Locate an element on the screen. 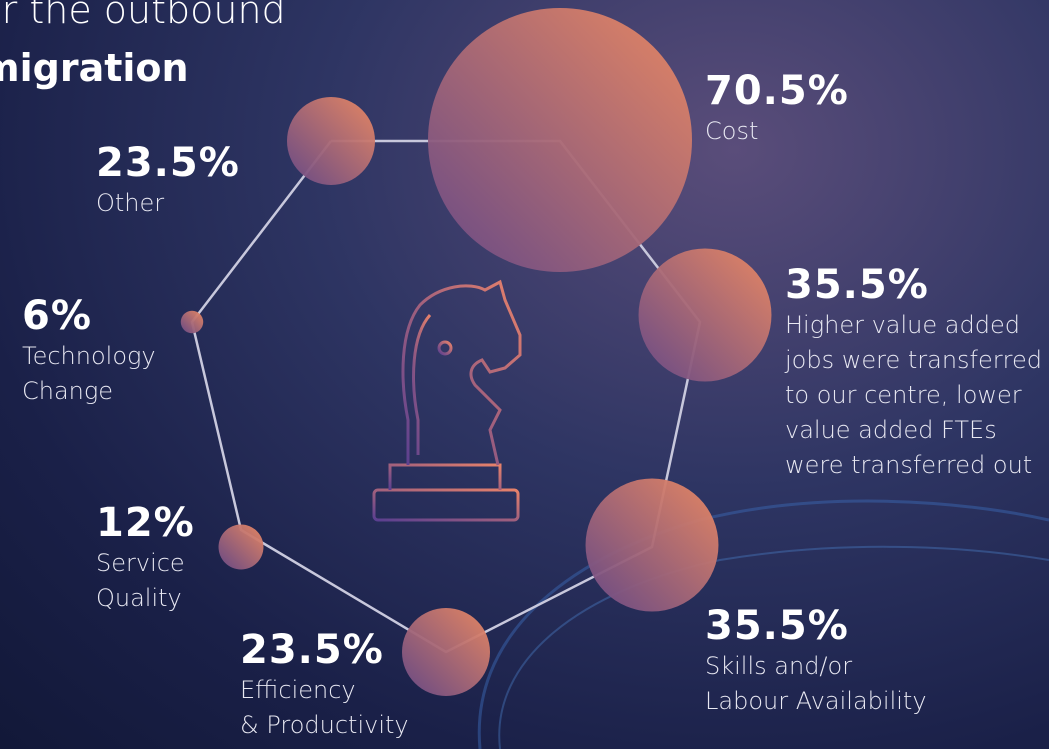  value-label: 12% is located at coordinates (145, 523).